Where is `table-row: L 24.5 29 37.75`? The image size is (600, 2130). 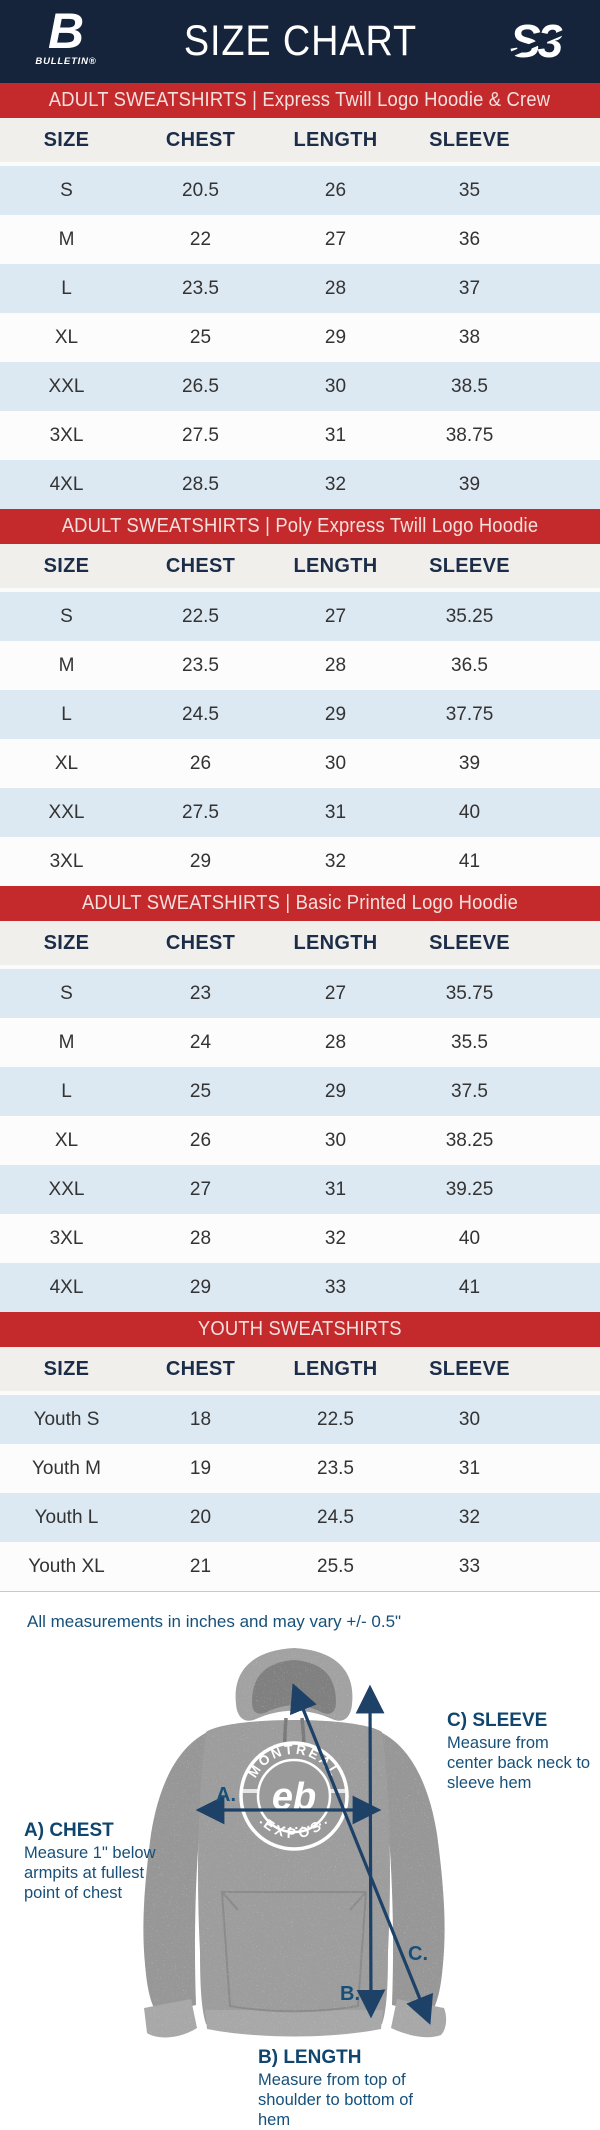
table-row: L 24.5 29 37.75 is located at coordinates (300, 714).